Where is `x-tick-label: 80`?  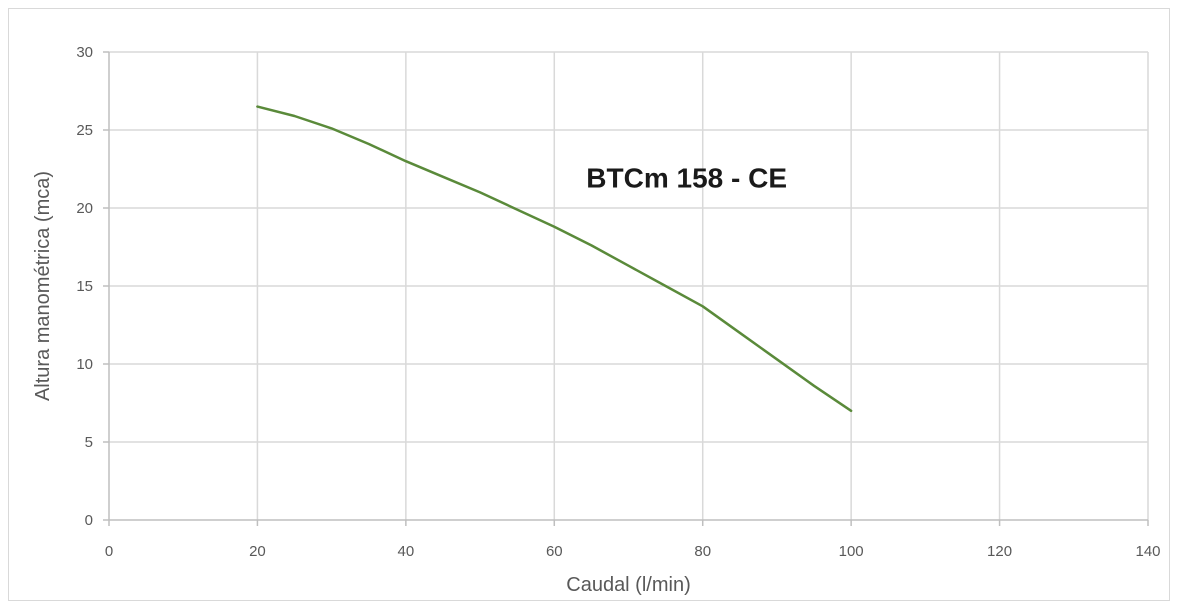
x-tick-label: 80 is located at coordinates (702, 551).